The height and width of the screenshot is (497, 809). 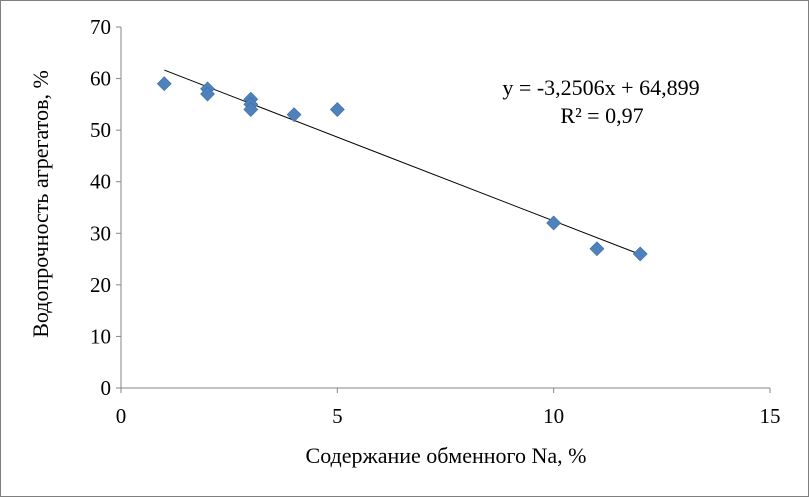 What do you see at coordinates (106, 388) in the screenshot?
I see `y-tick-label: 0` at bounding box center [106, 388].